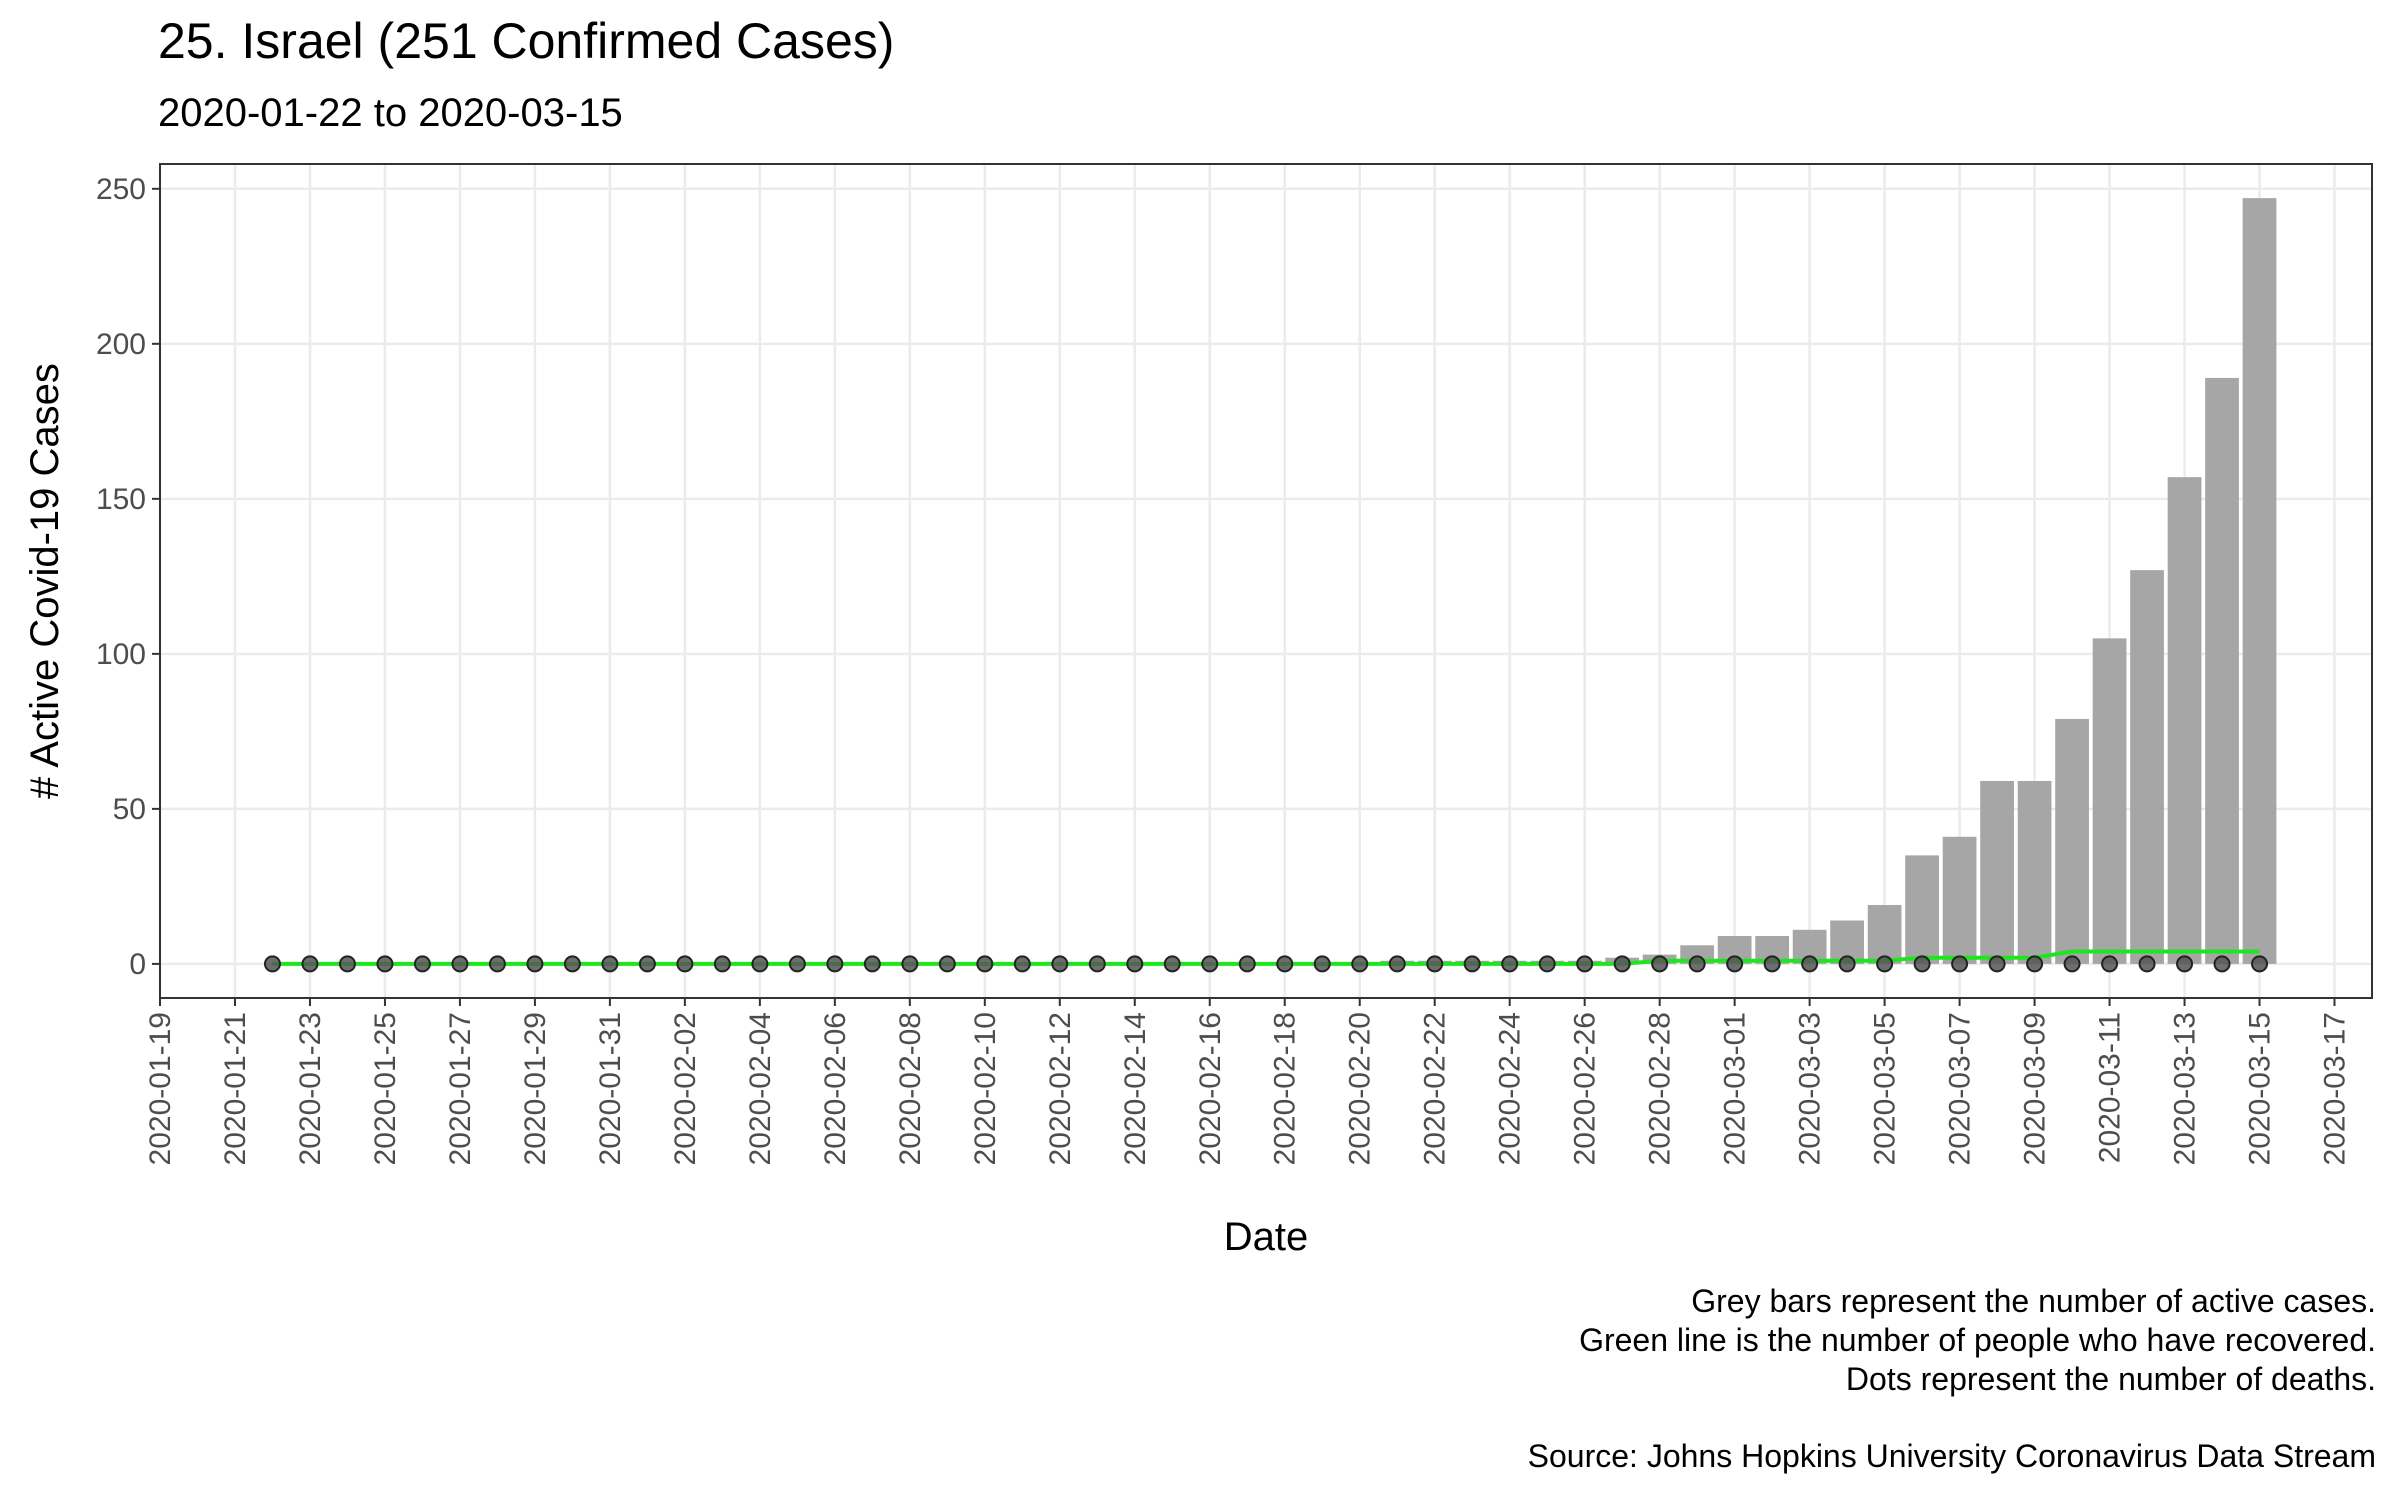  Describe the element at coordinates (1135, 1088) in the screenshot. I see `x-tick-label: 2020-02-14` at that location.